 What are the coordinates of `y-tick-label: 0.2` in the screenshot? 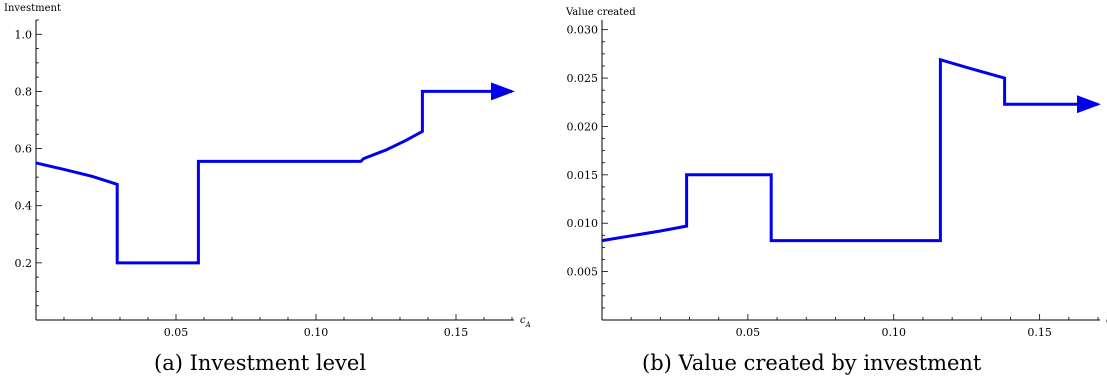 It's located at (24, 263).